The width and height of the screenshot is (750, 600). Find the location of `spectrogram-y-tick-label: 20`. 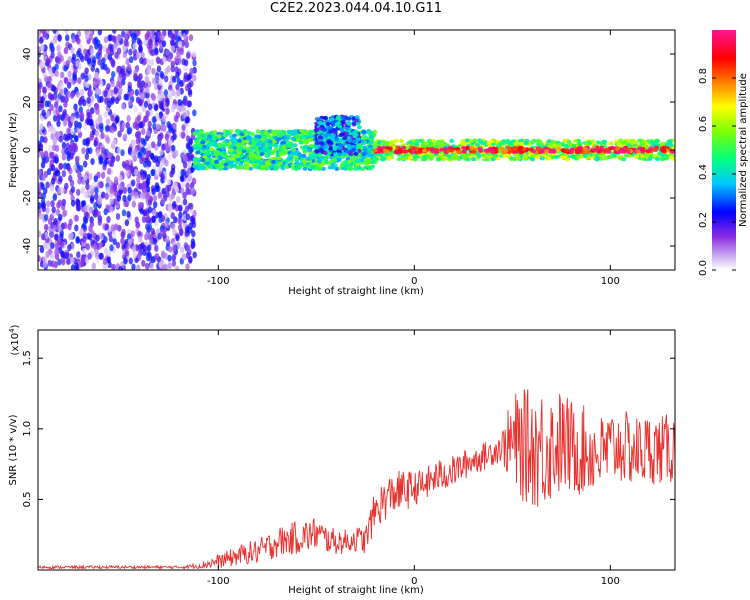

spectrogram-y-tick-label: 20 is located at coordinates (27, 102).